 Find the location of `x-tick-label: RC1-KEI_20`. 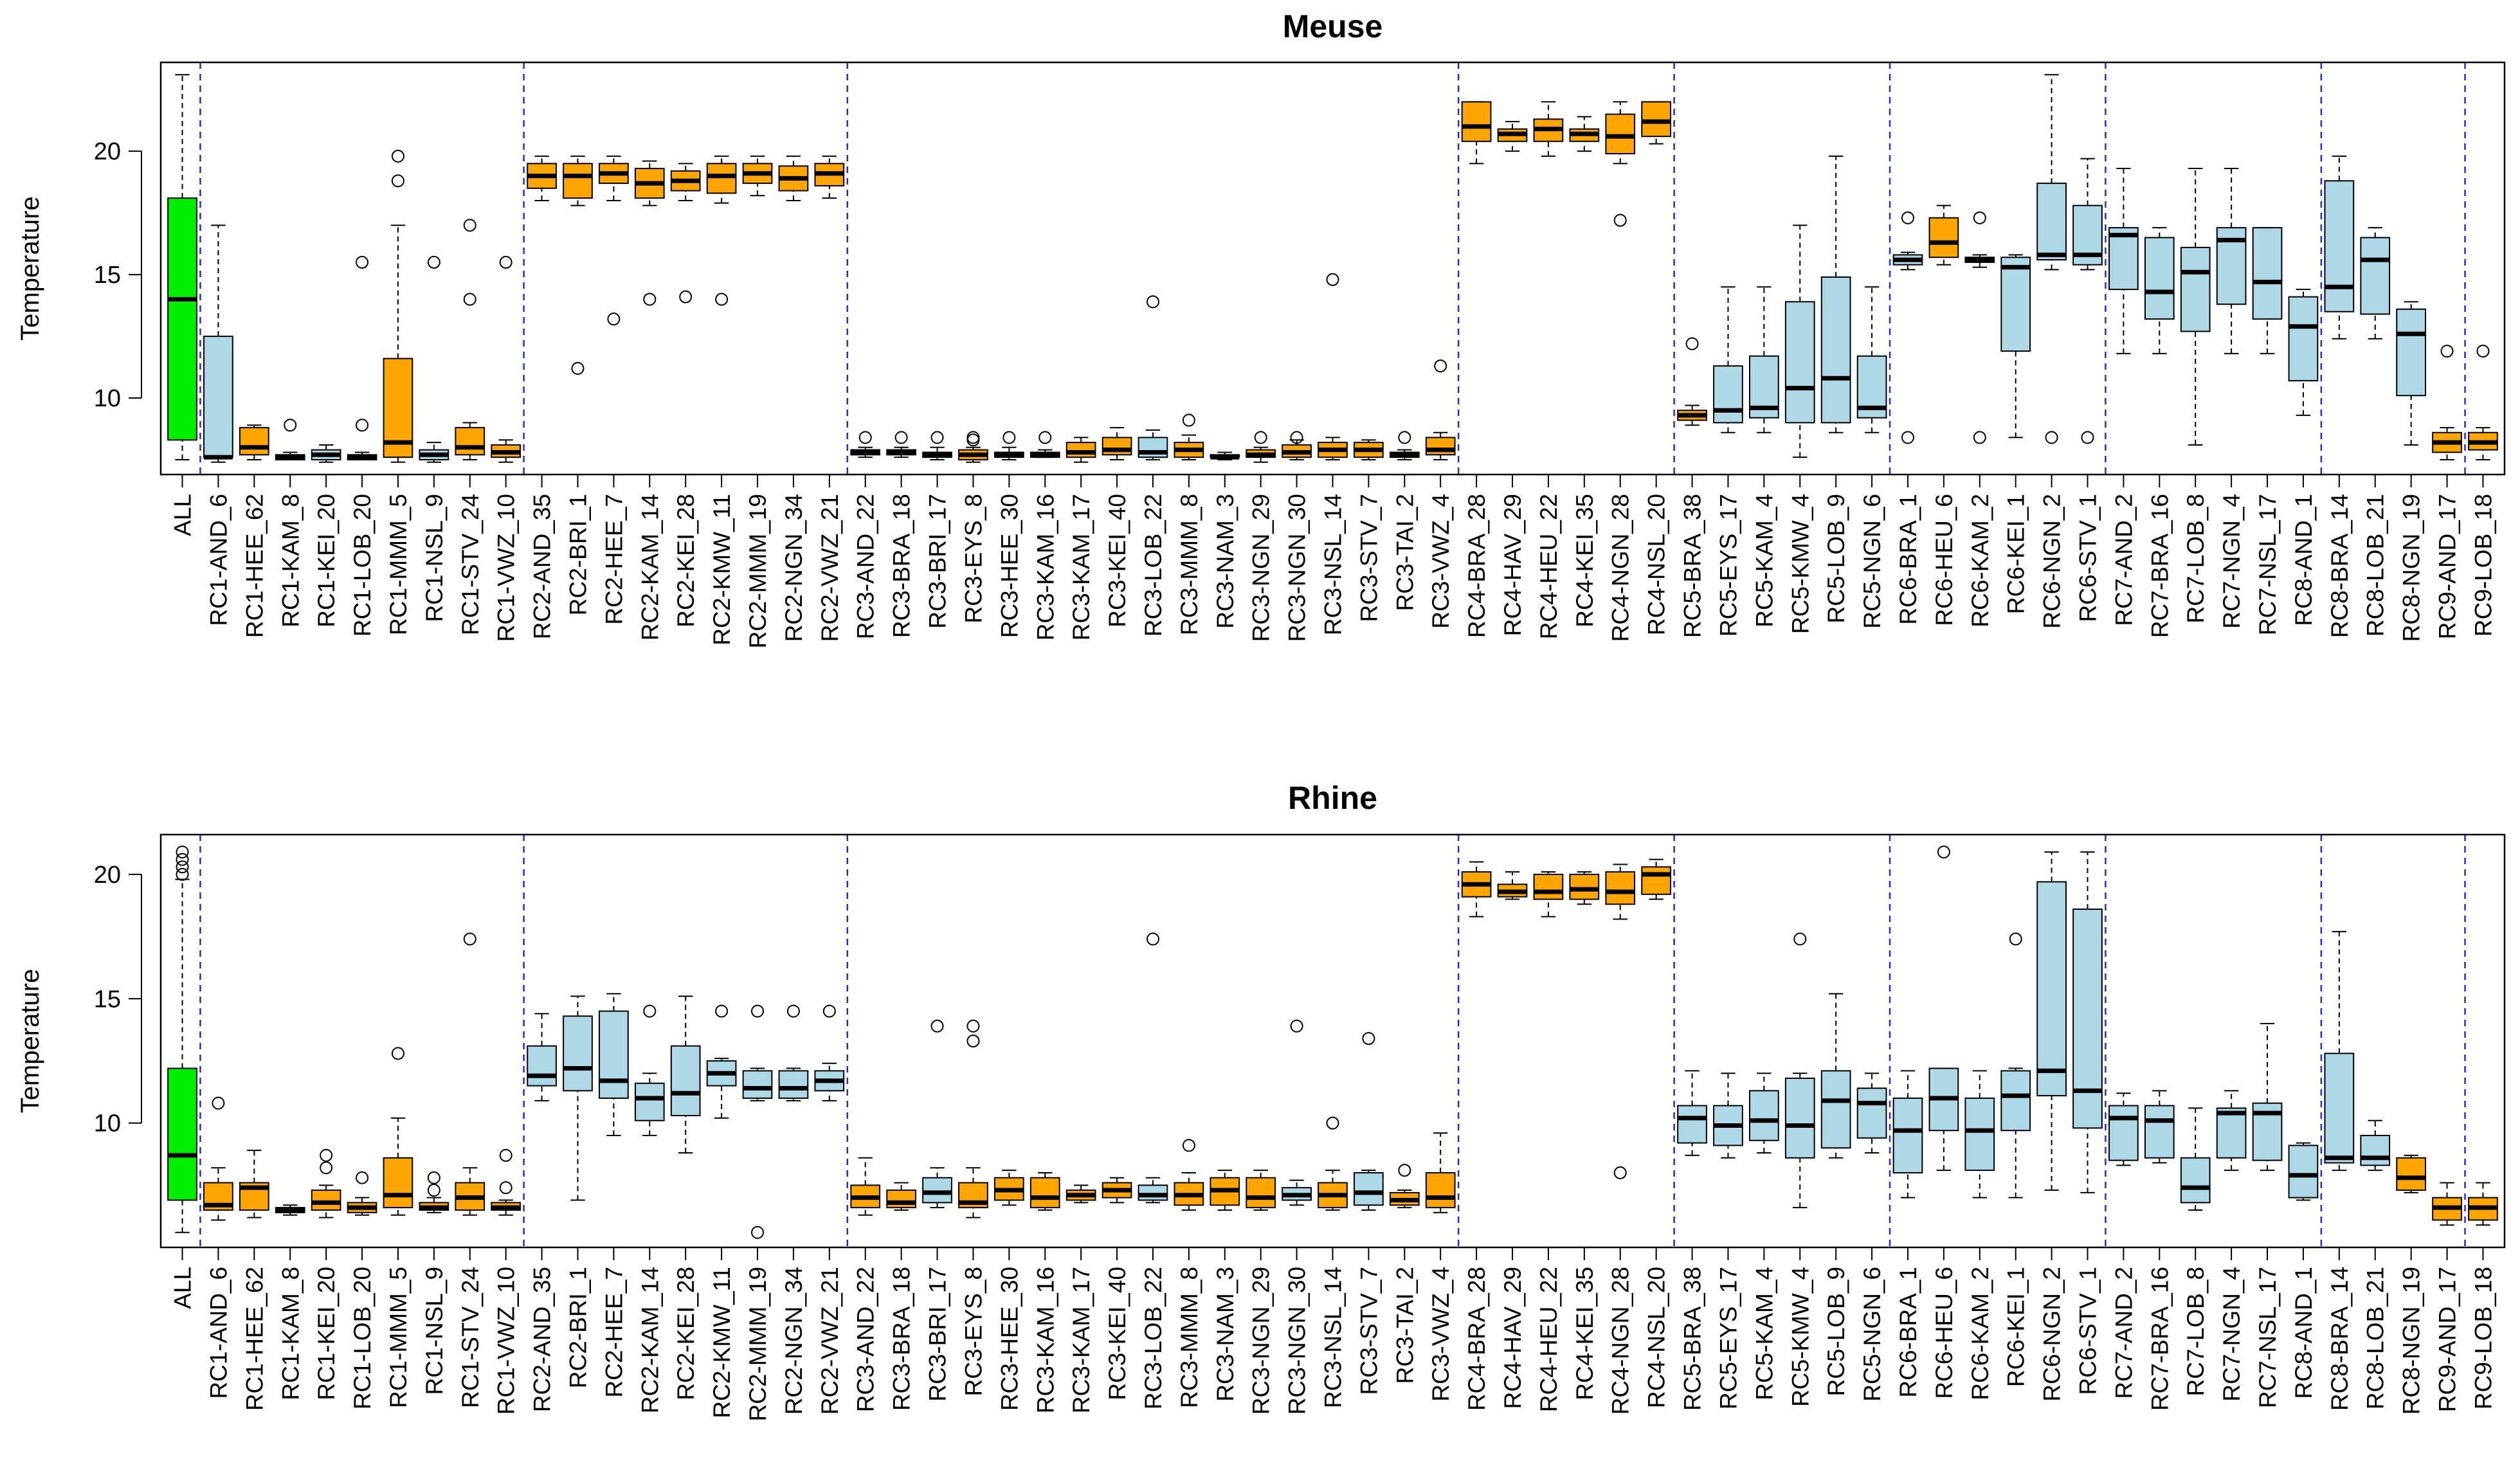

x-tick-label: RC1-KEI_20 is located at coordinates (326, 561).